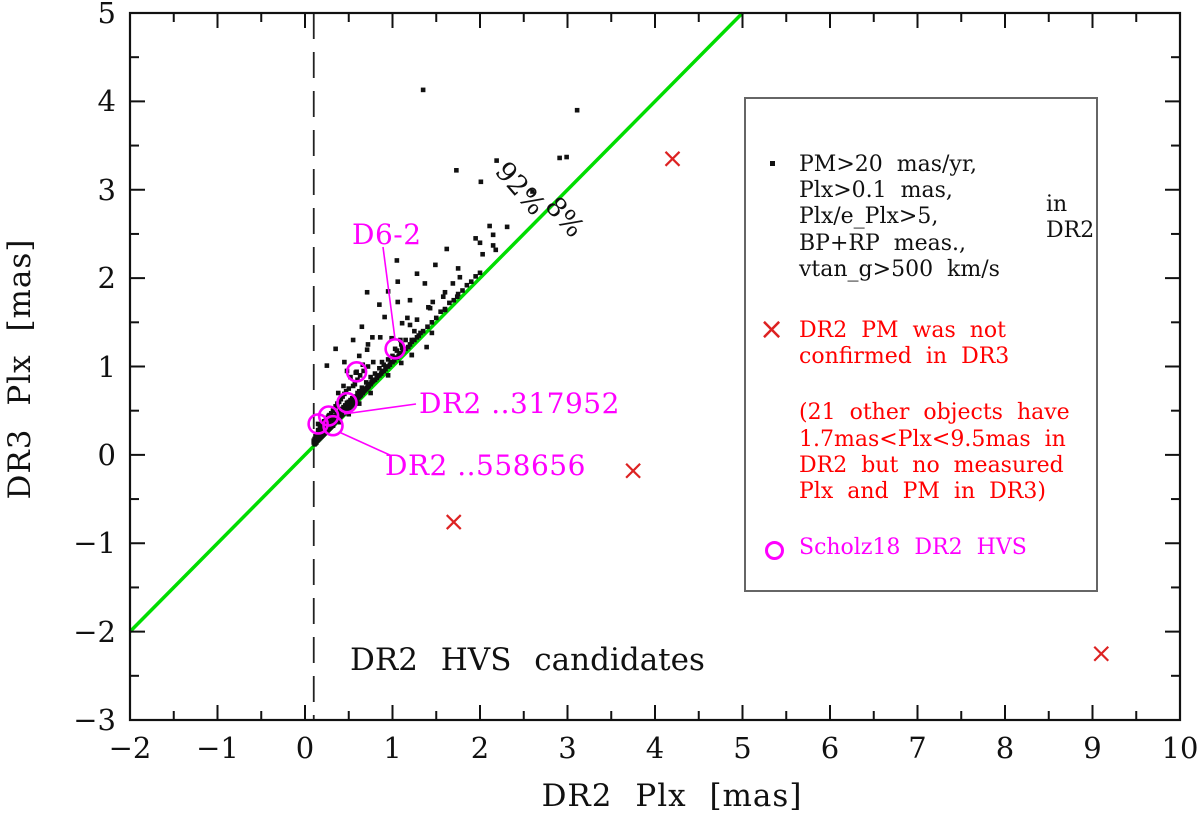 Image resolution: width=1200 pixels, height=817 pixels. What do you see at coordinates (774, 550) in the screenshot?
I see `hvs-circle-marker-icon` at bounding box center [774, 550].